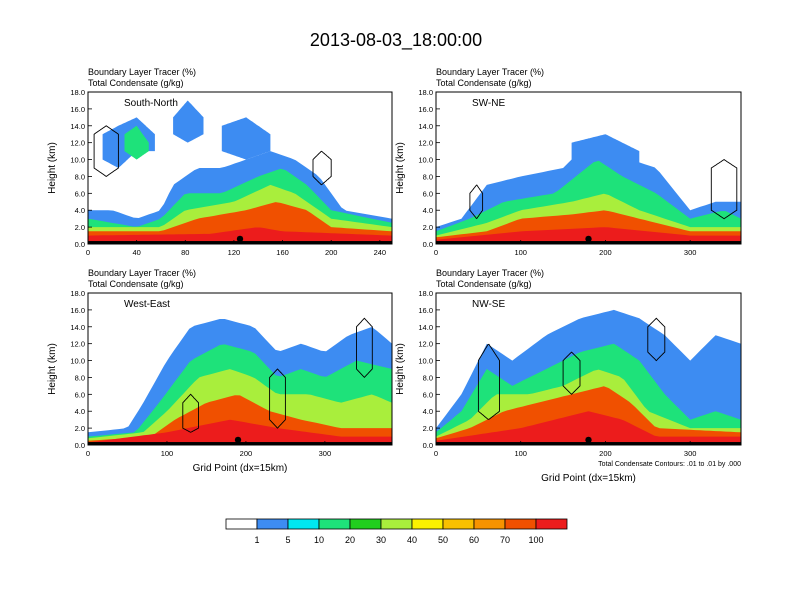 The image size is (792, 612). I want to click on panel-label: NW-SE, so click(488, 304).